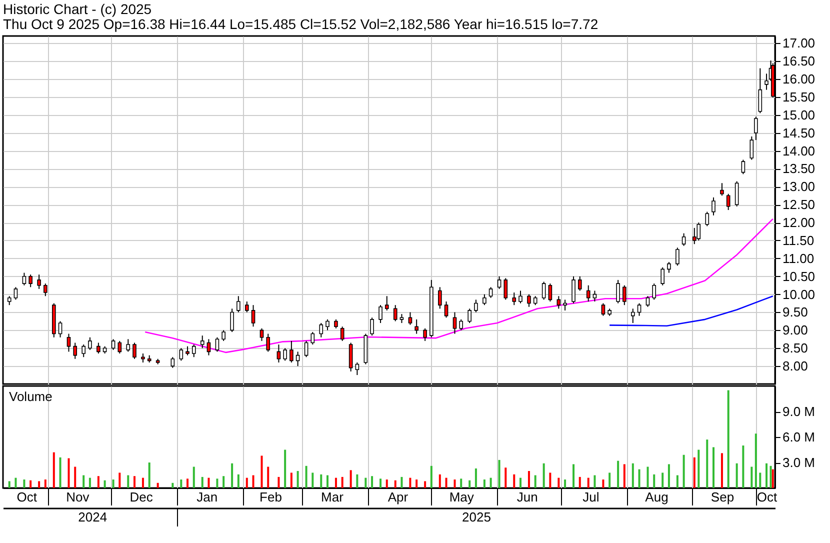  Describe the element at coordinates (795, 312) in the screenshot. I see `y-tick-label: 9.50` at that location.